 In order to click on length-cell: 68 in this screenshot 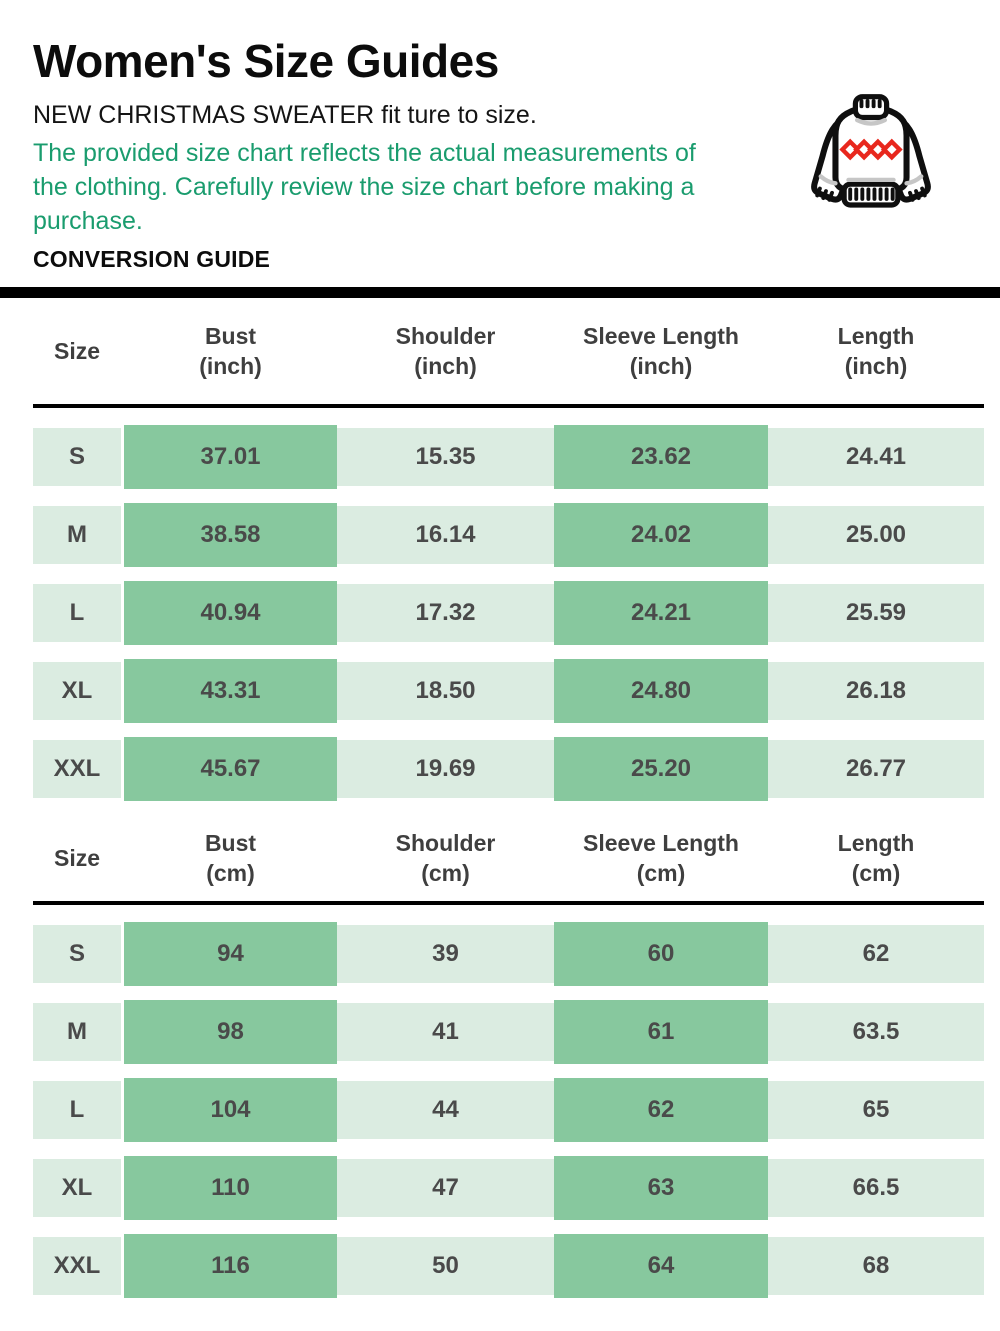, I will do `click(876, 1266)`.